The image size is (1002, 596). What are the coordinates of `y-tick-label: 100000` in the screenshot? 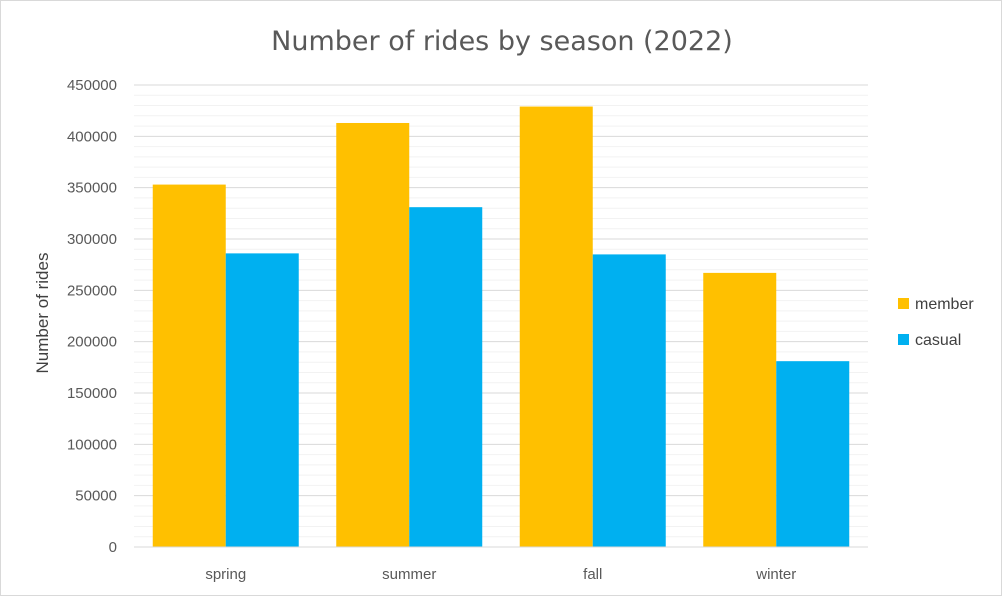 It's located at (92, 444).